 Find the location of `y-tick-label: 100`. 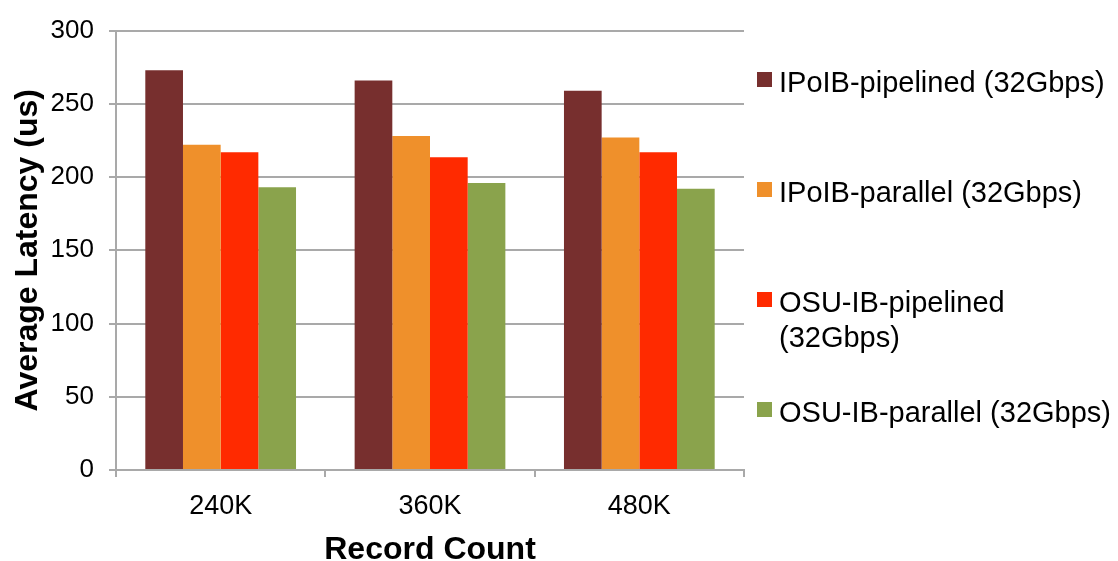

y-tick-label: 100 is located at coordinates (72, 321).